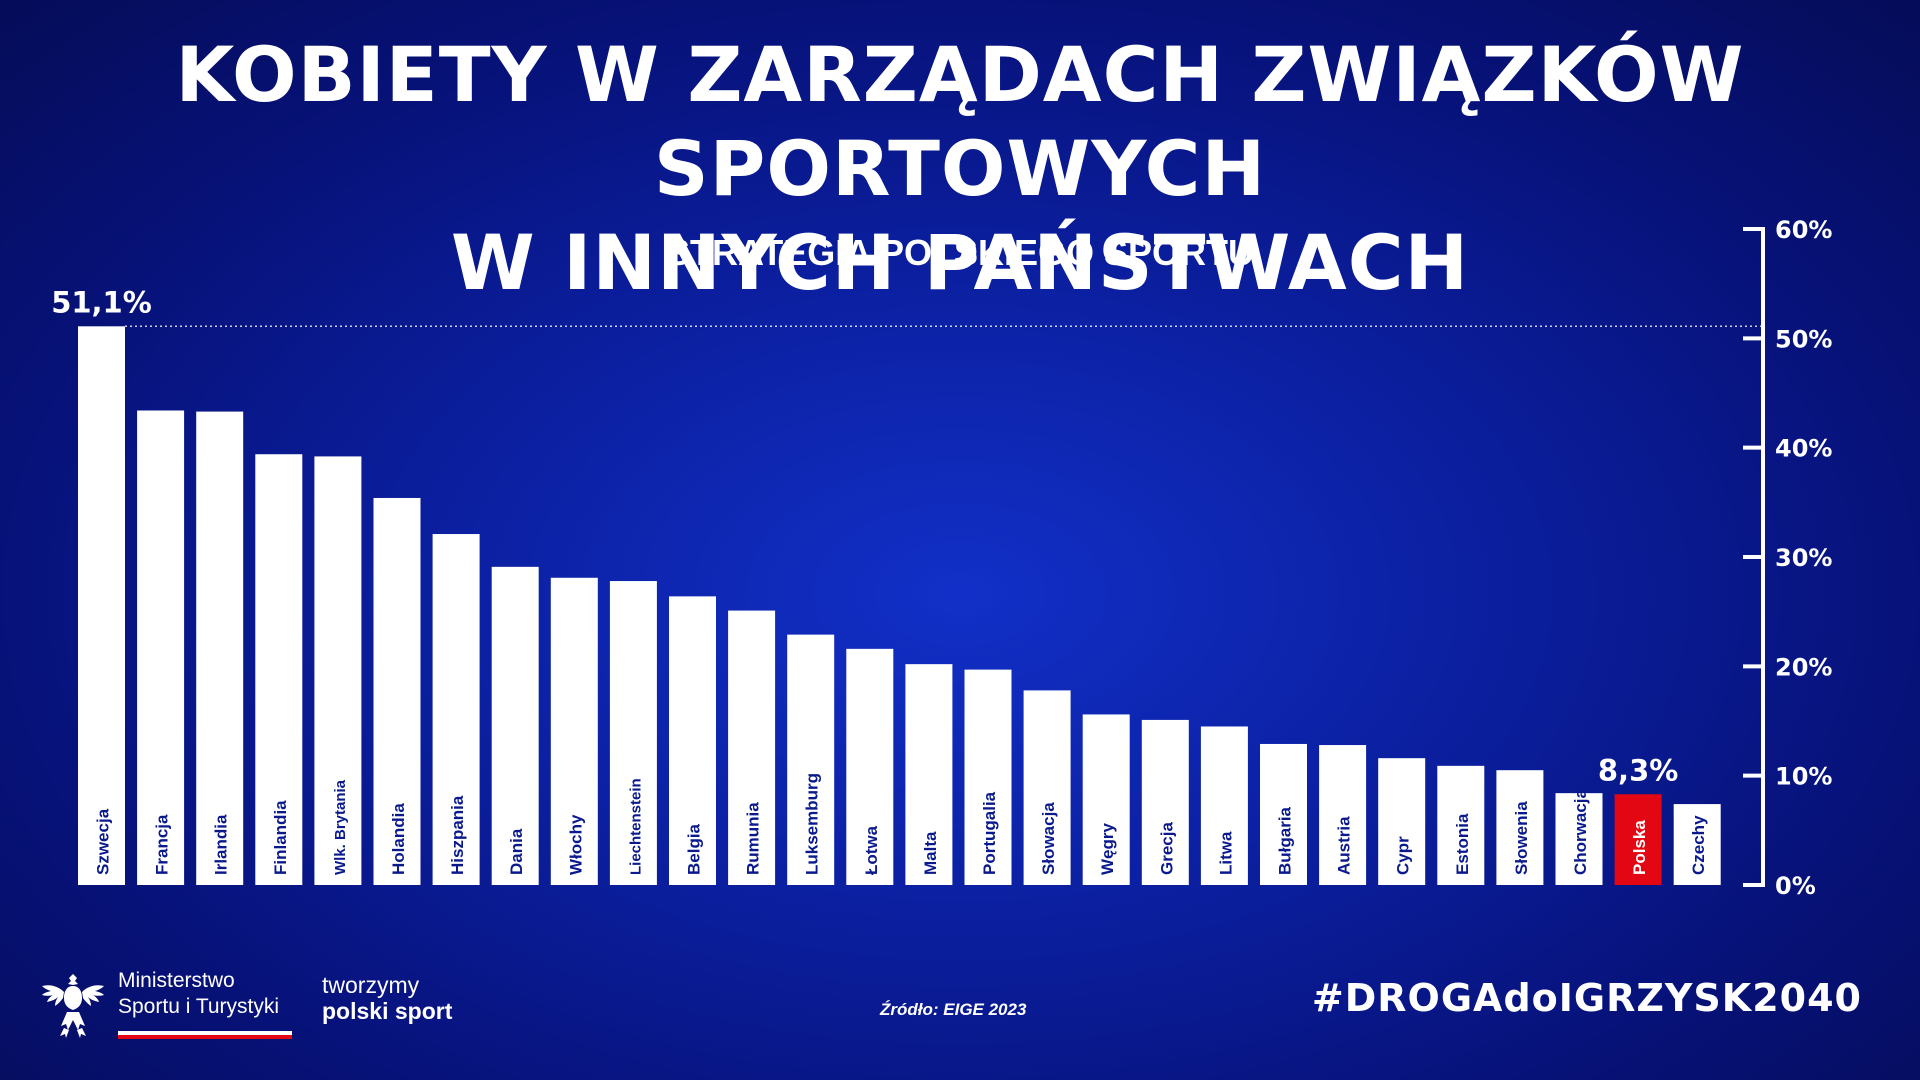 Image resolution: width=1920 pixels, height=1080 pixels. Describe the element at coordinates (1225, 853) in the screenshot. I see `bar-category-label: Litwa` at that location.